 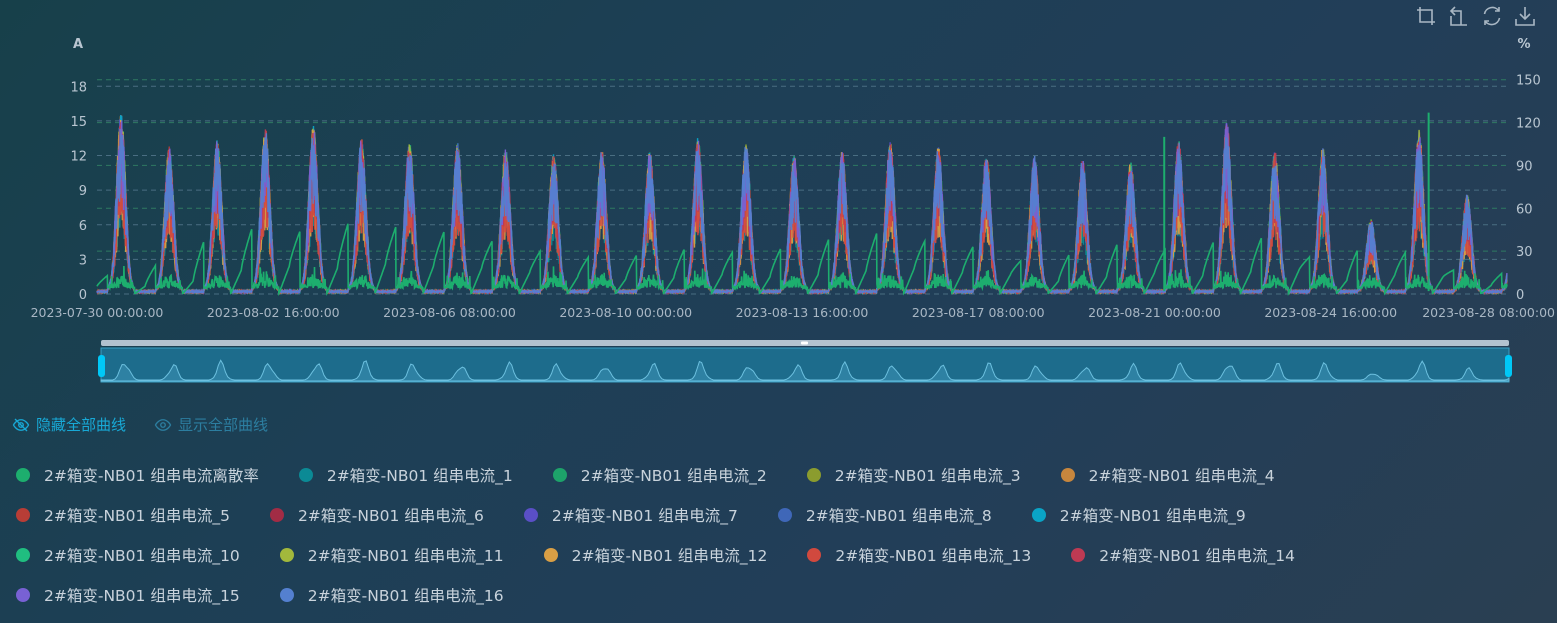 What do you see at coordinates (802, 259) in the screenshot?
I see `dispersion-line` at bounding box center [802, 259].